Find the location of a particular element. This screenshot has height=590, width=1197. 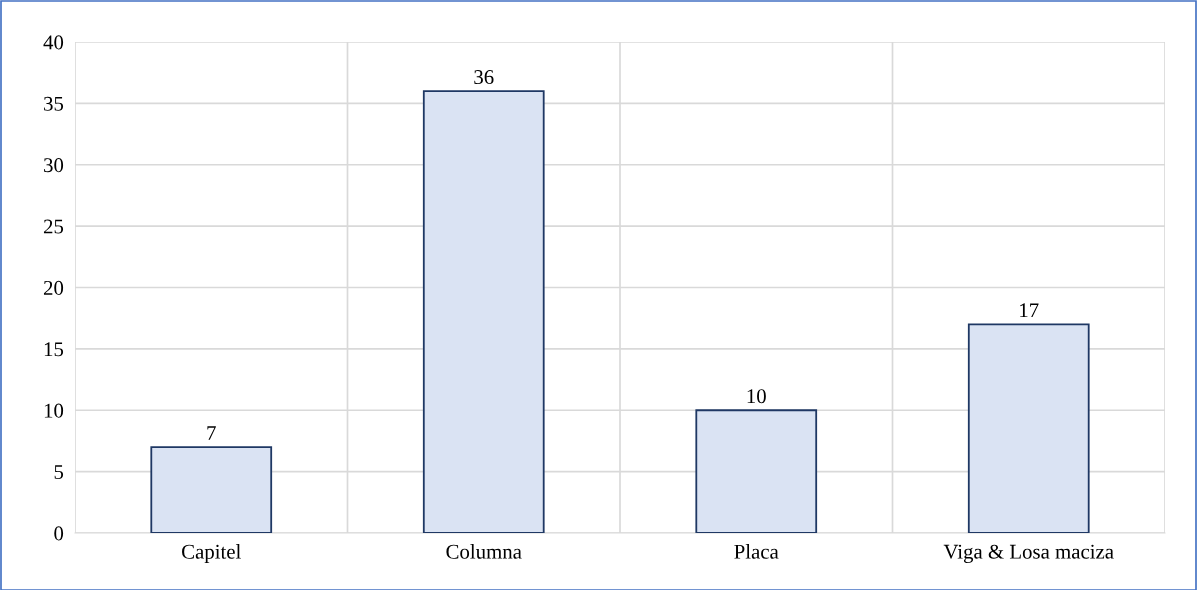

y-tick-label: 0 is located at coordinates (59, 533).